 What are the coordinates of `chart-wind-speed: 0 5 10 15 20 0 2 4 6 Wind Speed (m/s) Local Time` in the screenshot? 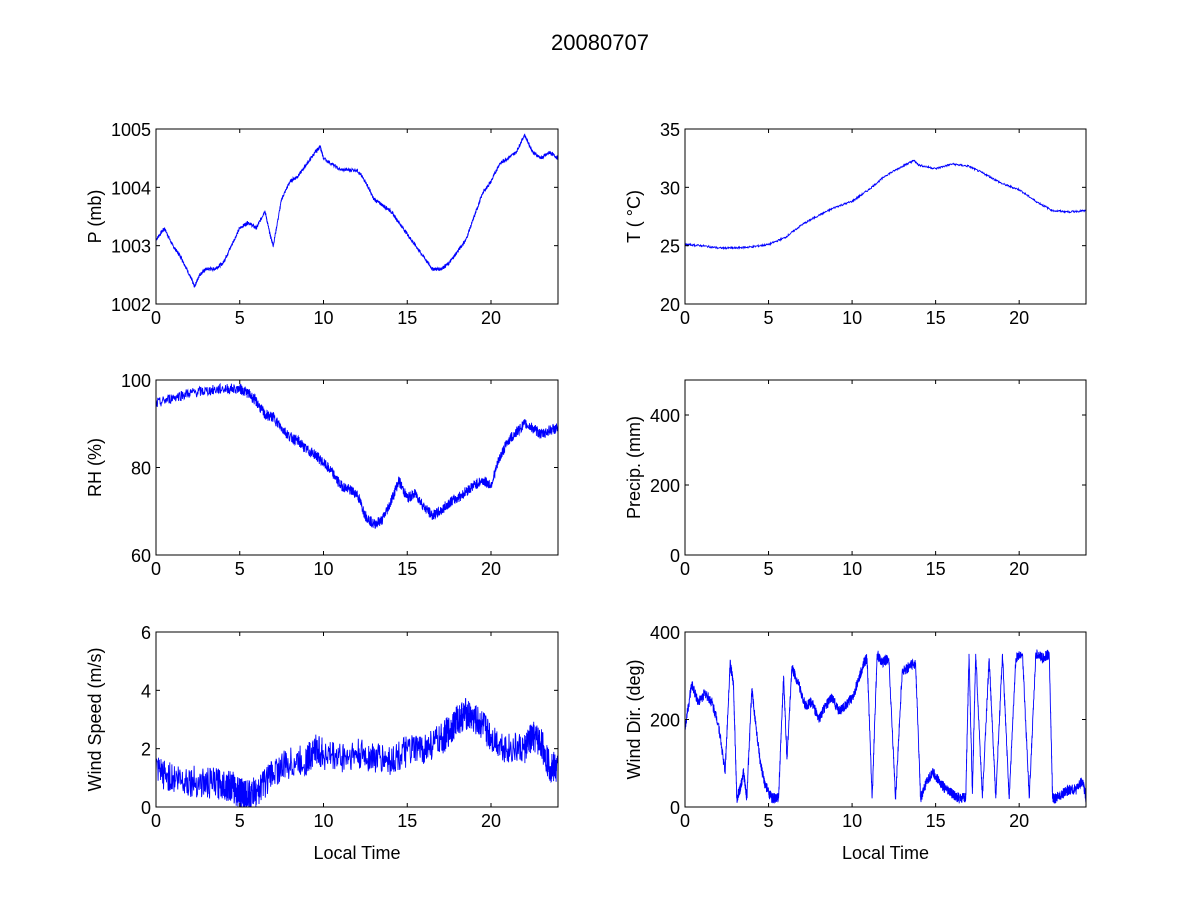 It's located at (322, 743).